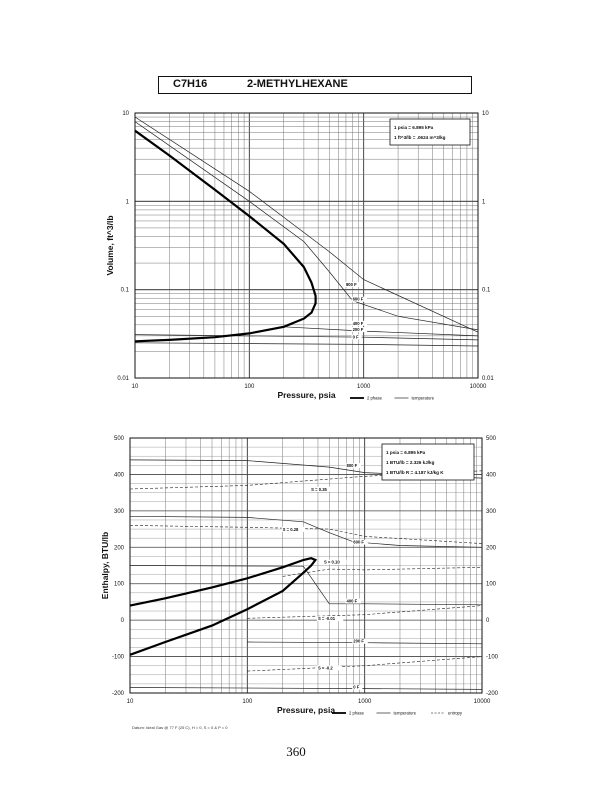  I want to click on chart1-y-tick-label-left: 0.01, so click(123, 379).